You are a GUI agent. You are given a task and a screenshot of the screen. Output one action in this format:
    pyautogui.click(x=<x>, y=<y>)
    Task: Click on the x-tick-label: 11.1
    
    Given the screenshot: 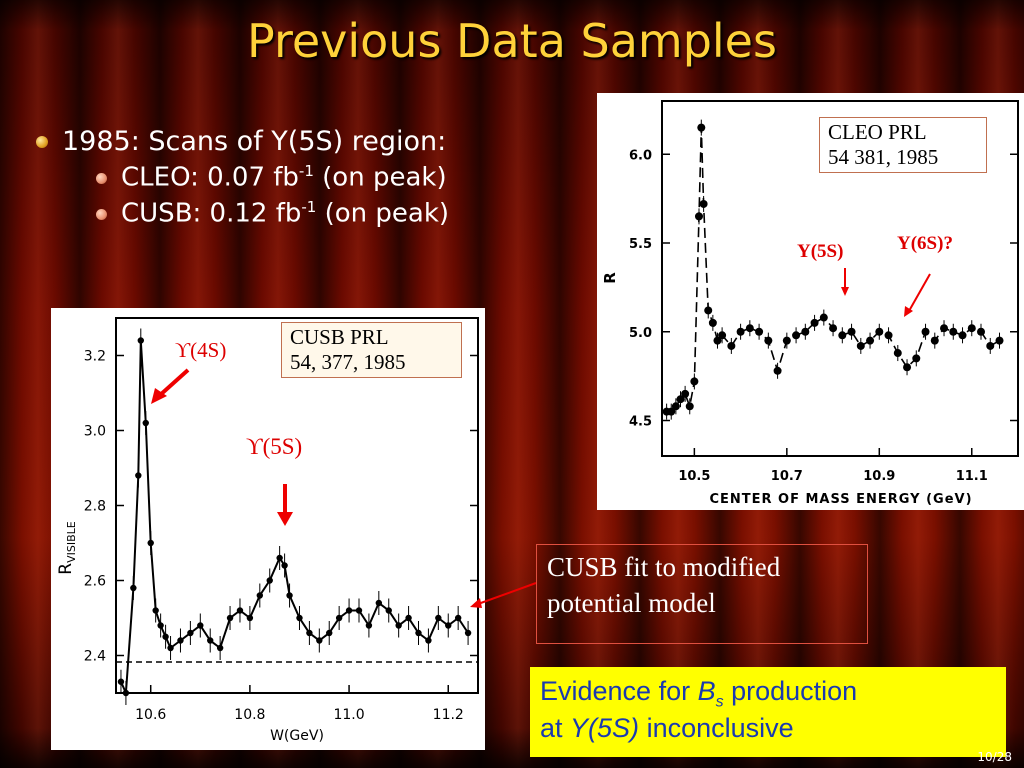 What is the action you would take?
    pyautogui.click(x=972, y=476)
    